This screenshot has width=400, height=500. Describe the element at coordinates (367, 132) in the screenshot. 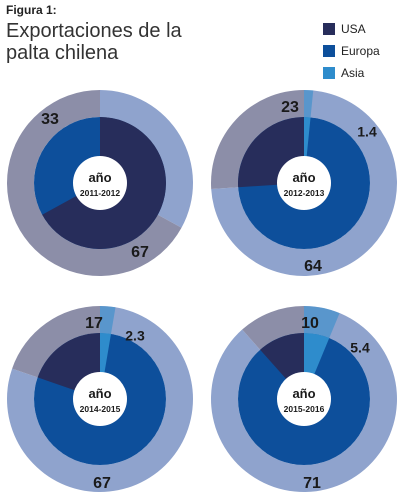

I see `chart-2-data-label-asia: 1.4` at that location.